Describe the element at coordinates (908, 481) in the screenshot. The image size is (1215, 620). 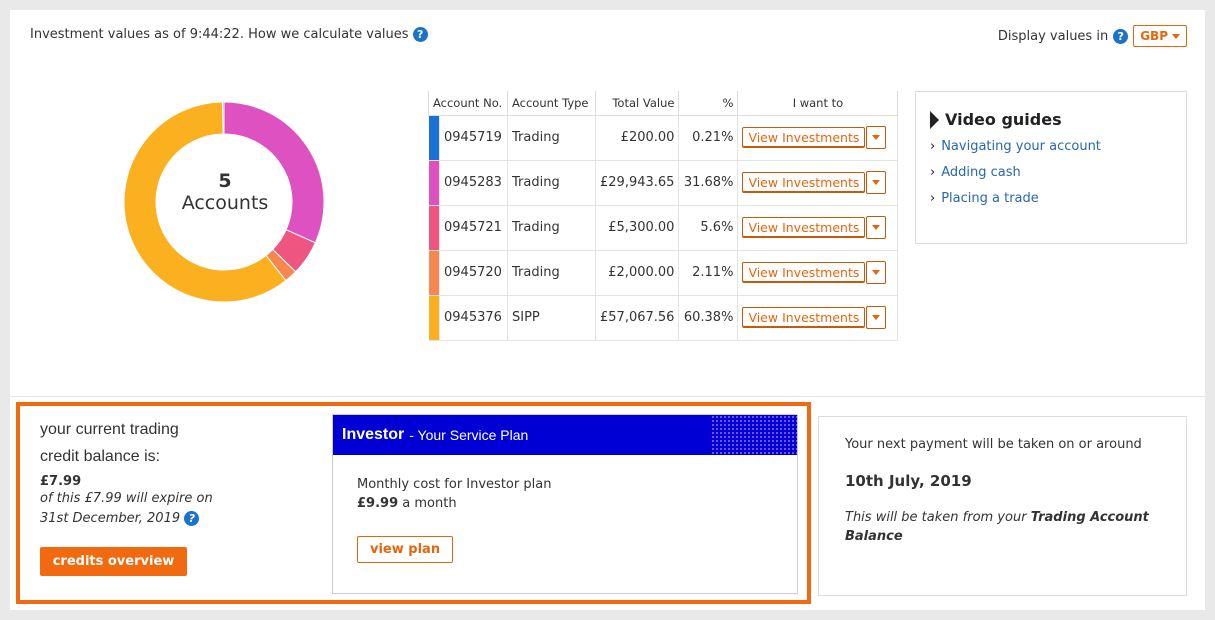
I see `payment-date: 10th July, 2019` at that location.